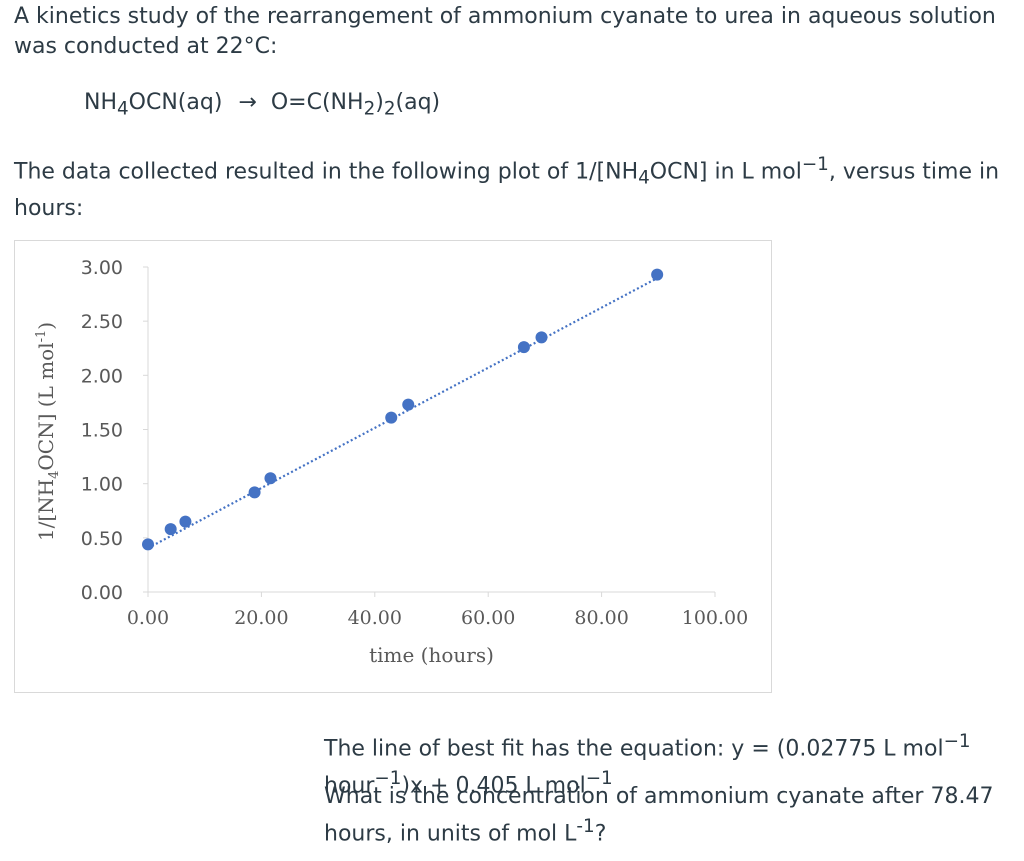 Image resolution: width=1024 pixels, height=861 pixels. I want to click on x-tick-label: 60.00, so click(488, 618).